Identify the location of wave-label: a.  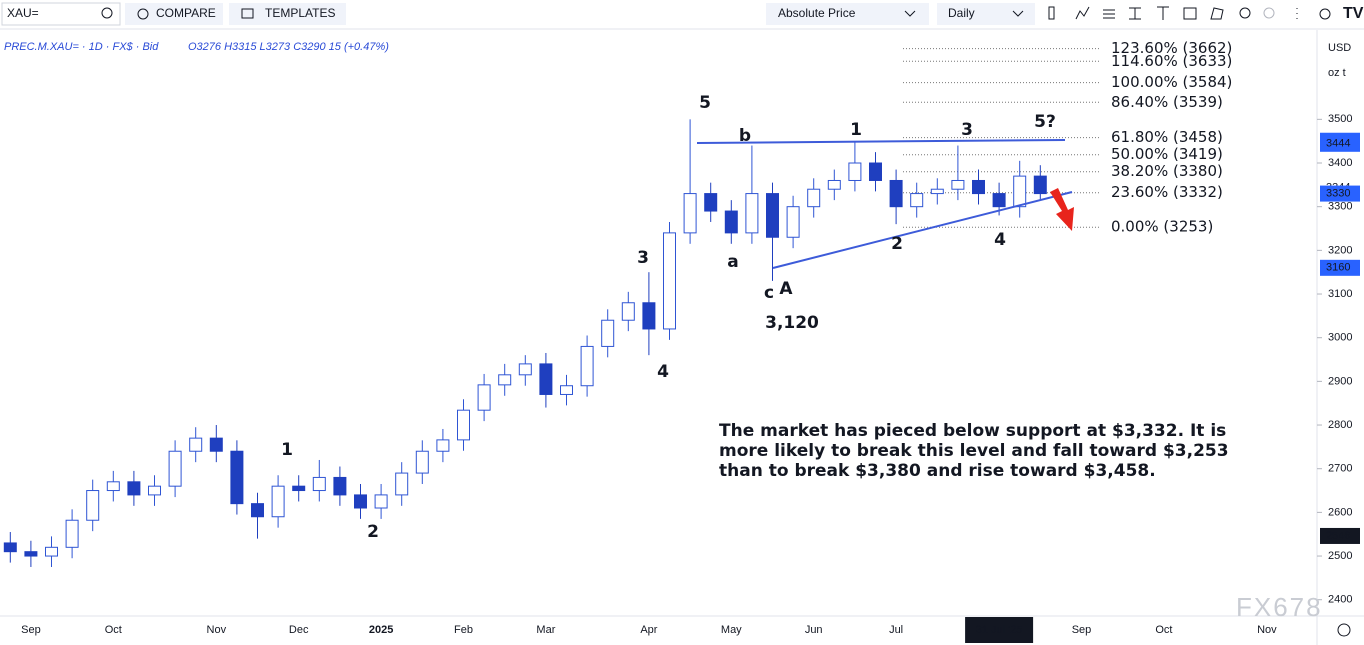
(732, 262).